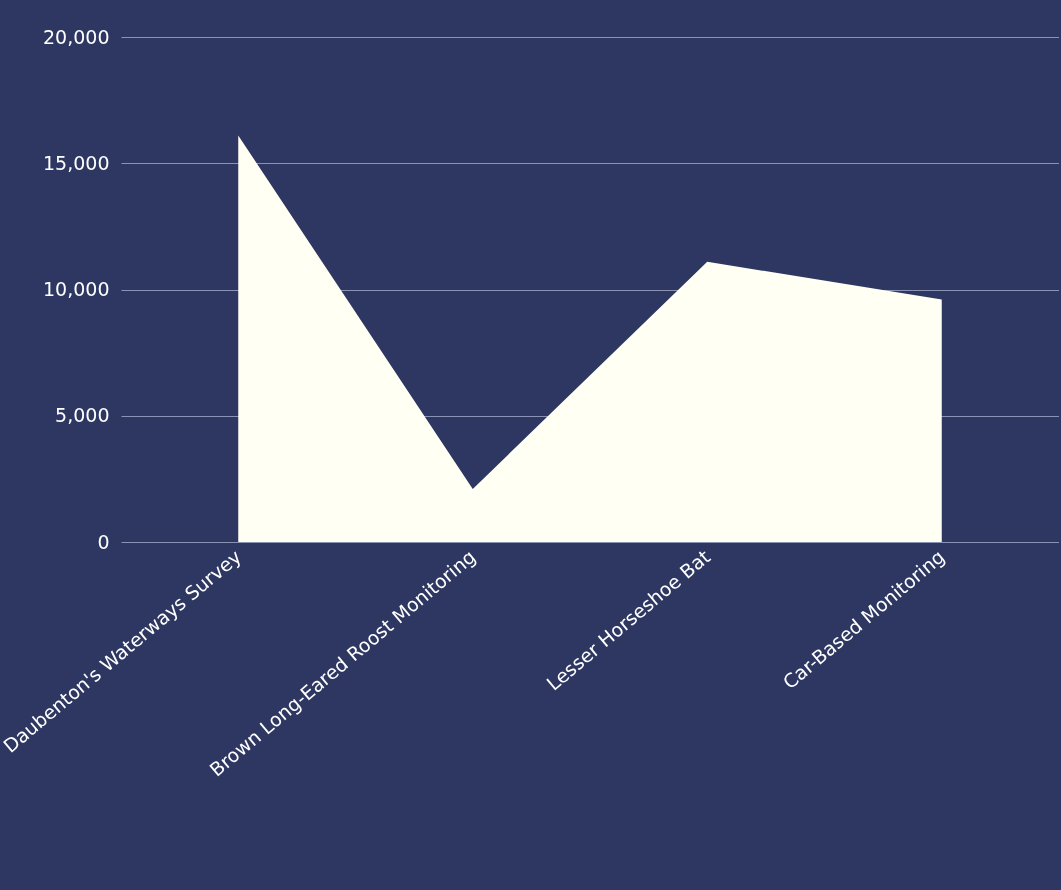  What do you see at coordinates (76, 289) in the screenshot?
I see `y-tick-label: 10,000` at bounding box center [76, 289].